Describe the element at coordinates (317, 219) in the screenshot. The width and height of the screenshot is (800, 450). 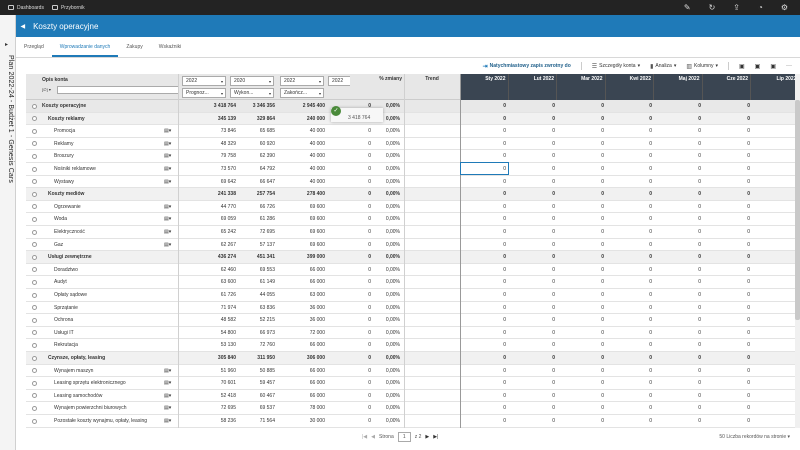
I see `value-cell: 69 600` at that location.